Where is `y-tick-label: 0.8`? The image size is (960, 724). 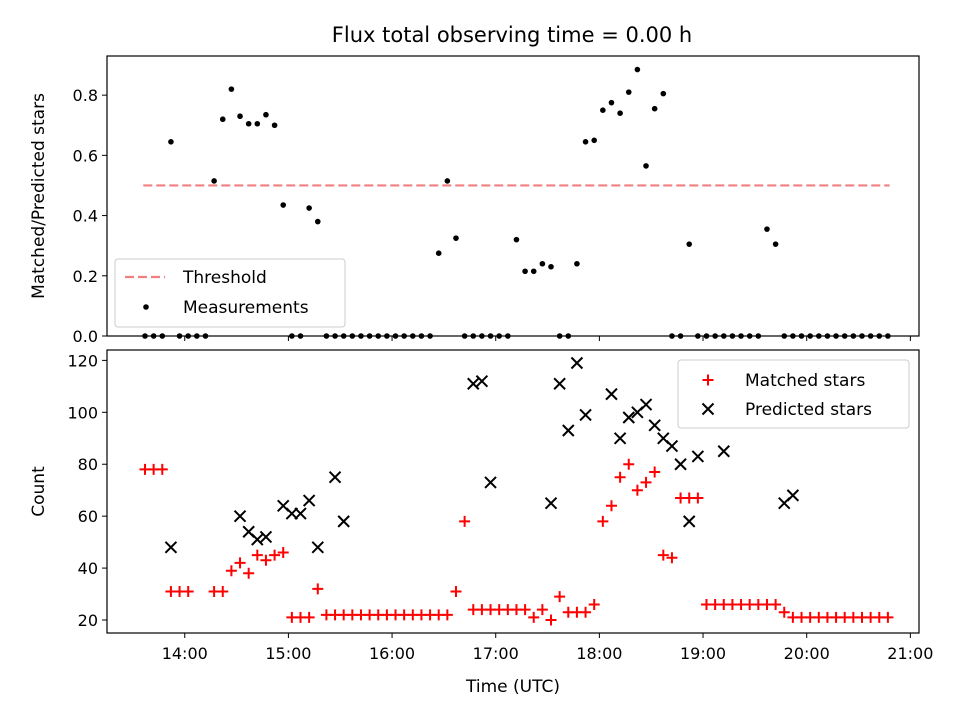
y-tick-label: 0.8 is located at coordinates (85, 95).